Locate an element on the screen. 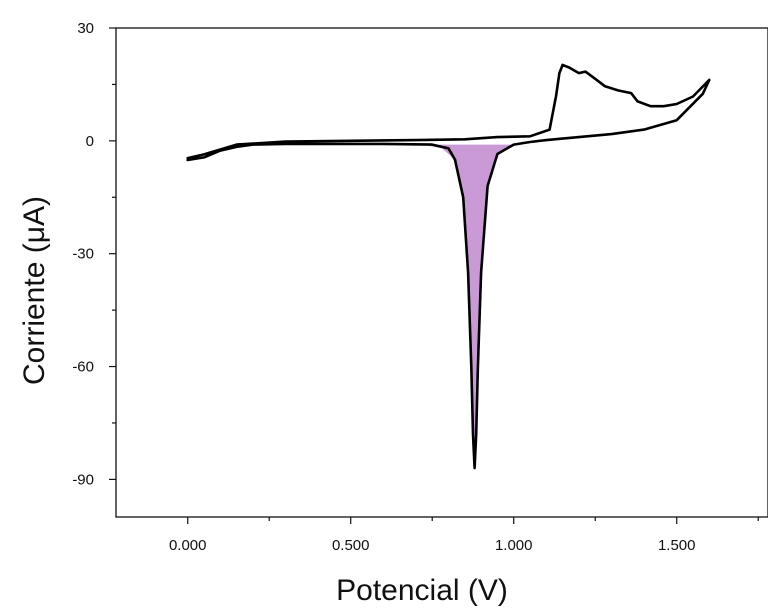 This screenshot has height=609, width=768. shaded-peak-area is located at coordinates (468, 306).